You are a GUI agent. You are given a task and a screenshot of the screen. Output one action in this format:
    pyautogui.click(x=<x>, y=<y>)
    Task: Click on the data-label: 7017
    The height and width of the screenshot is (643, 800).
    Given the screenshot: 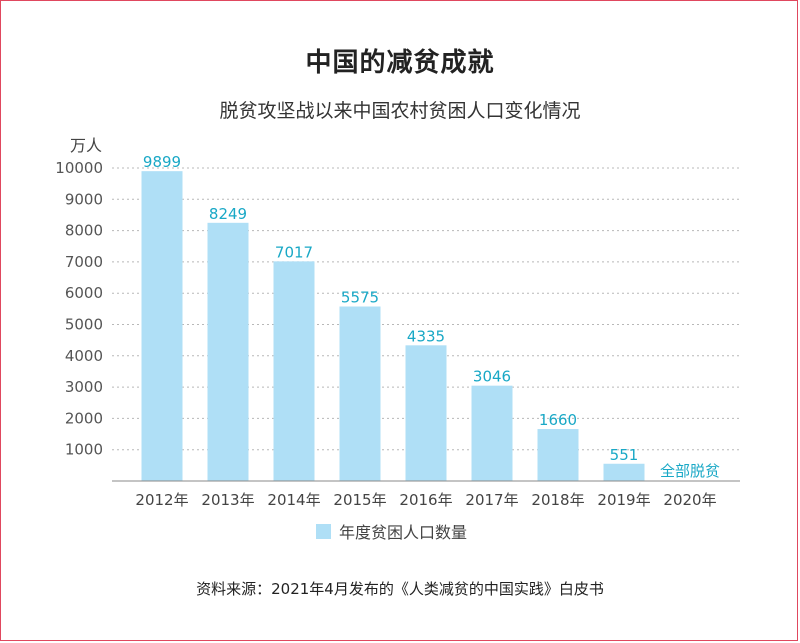 What is the action you would take?
    pyautogui.click(x=294, y=252)
    